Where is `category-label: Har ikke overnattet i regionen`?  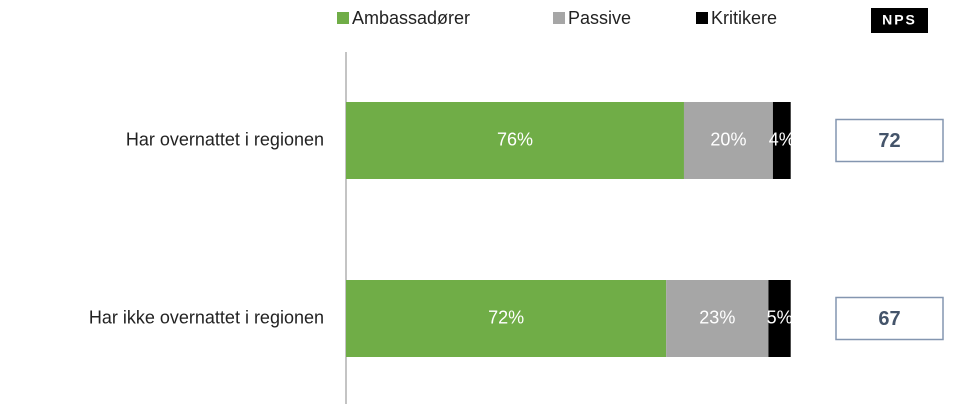 category-label: Har ikke overnattet i regionen is located at coordinates (206, 317).